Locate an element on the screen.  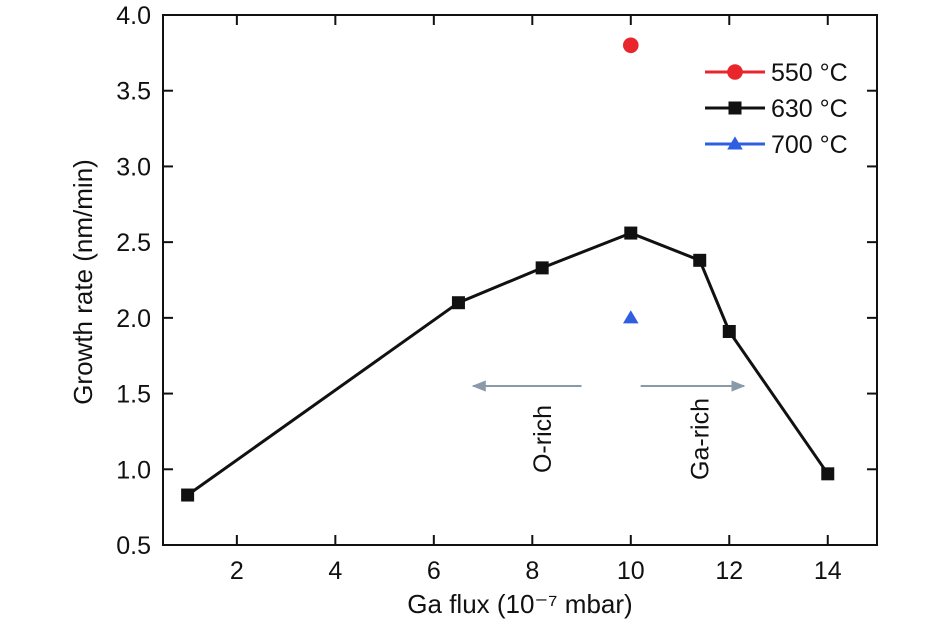
x-axis-title: Ga flux (10⁻⁷ mbar) is located at coordinates (519, 604).